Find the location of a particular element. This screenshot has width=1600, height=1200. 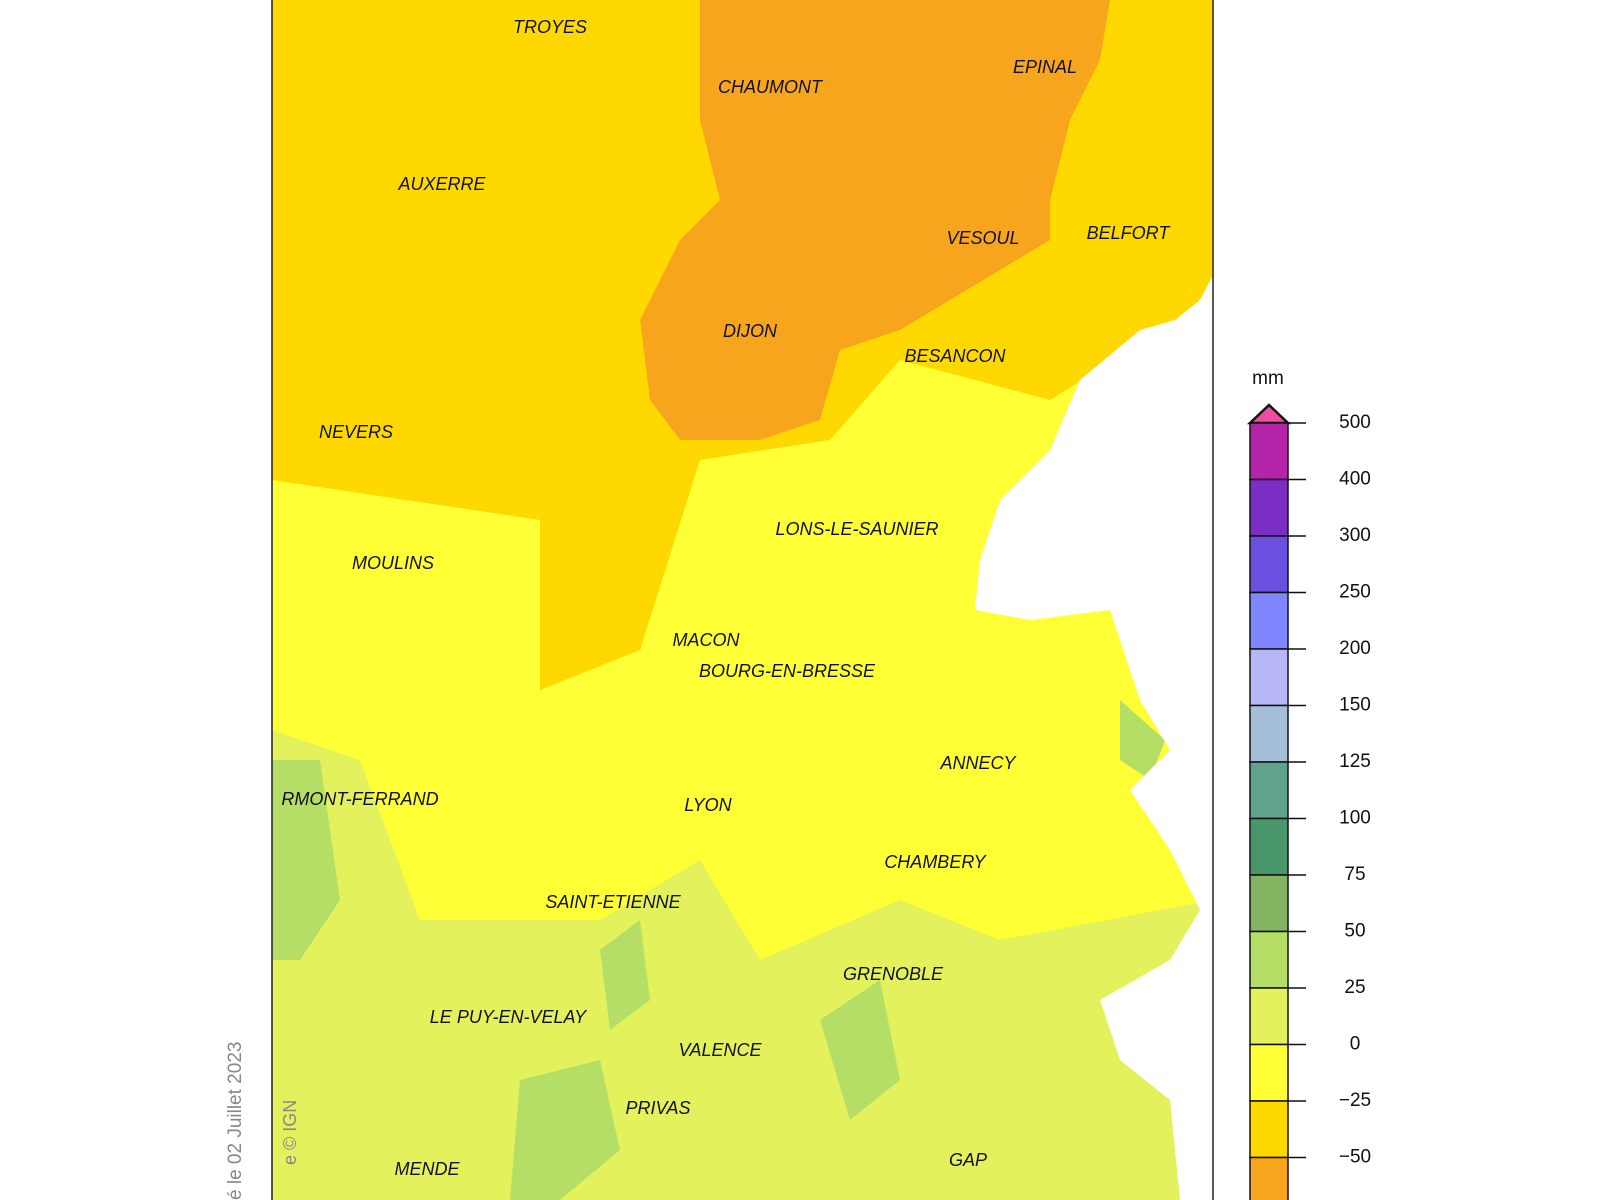

city-label: MOULINS is located at coordinates (393, 563).